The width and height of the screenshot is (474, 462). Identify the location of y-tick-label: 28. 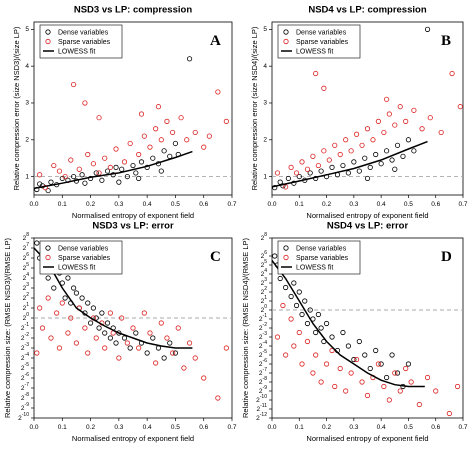
(26, 236).